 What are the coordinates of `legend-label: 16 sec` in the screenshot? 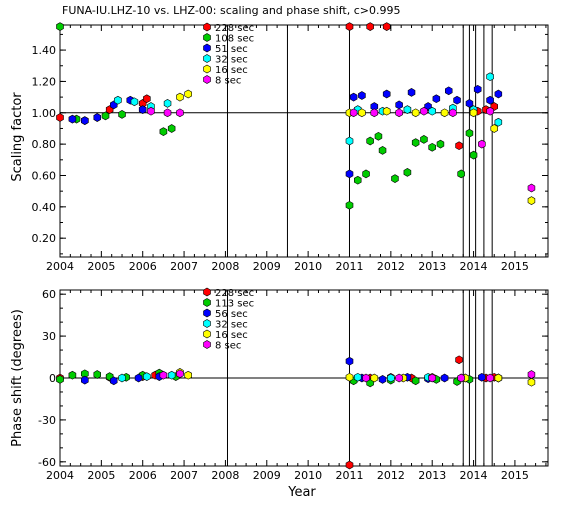 It's located at (231, 70).